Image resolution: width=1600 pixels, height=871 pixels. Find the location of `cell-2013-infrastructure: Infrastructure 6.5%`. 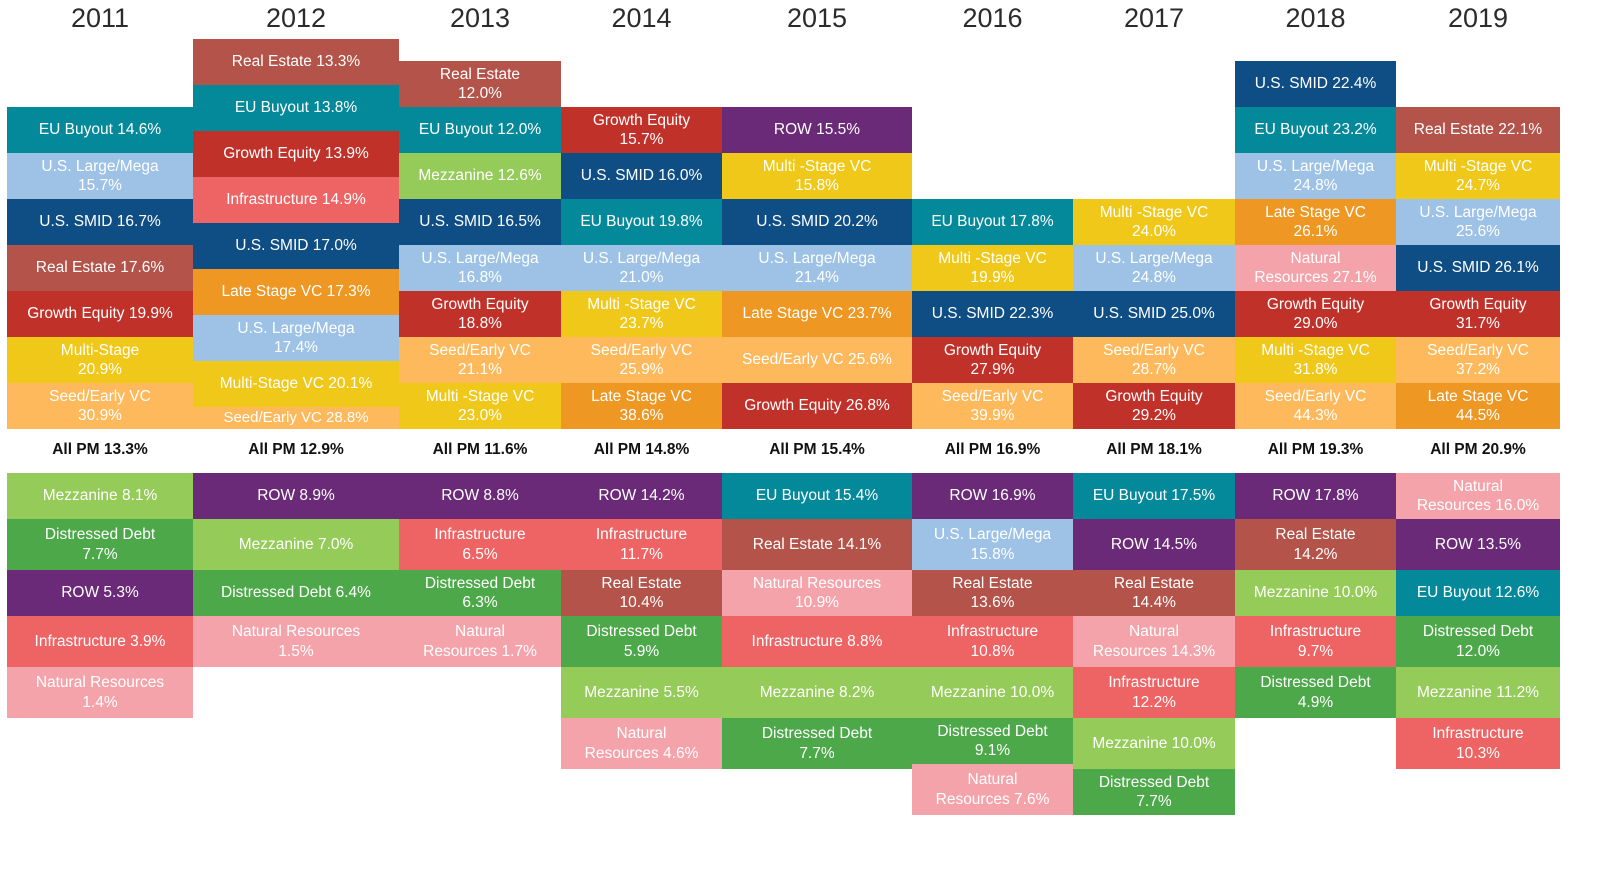

cell-2013-infrastructure: Infrastructure 6.5% is located at coordinates (480, 544).